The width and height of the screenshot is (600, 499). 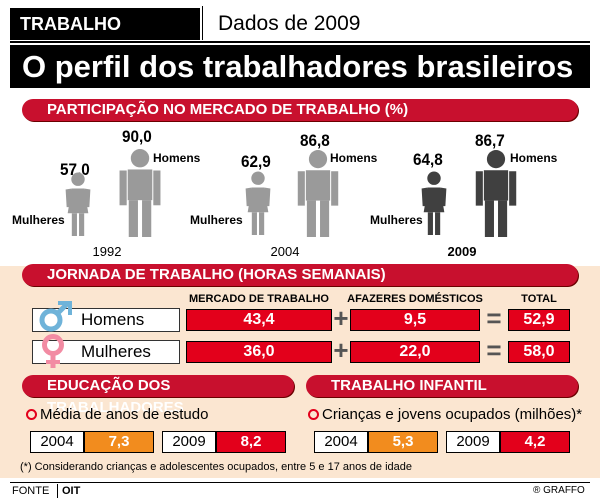 What do you see at coordinates (259, 320) in the screenshot?
I see `men-market-hours: 43,4` at bounding box center [259, 320].